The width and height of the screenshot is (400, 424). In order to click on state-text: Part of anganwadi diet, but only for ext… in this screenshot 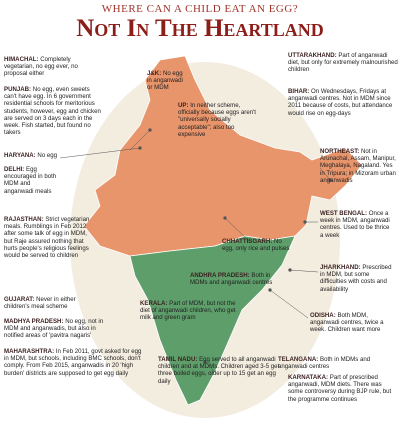, I will do `click(343, 63)`.